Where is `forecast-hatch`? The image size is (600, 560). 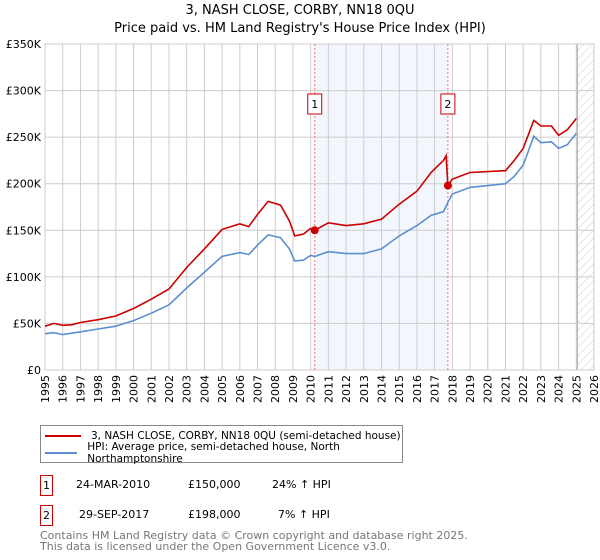
forecast-hatch is located at coordinates (585, 207).